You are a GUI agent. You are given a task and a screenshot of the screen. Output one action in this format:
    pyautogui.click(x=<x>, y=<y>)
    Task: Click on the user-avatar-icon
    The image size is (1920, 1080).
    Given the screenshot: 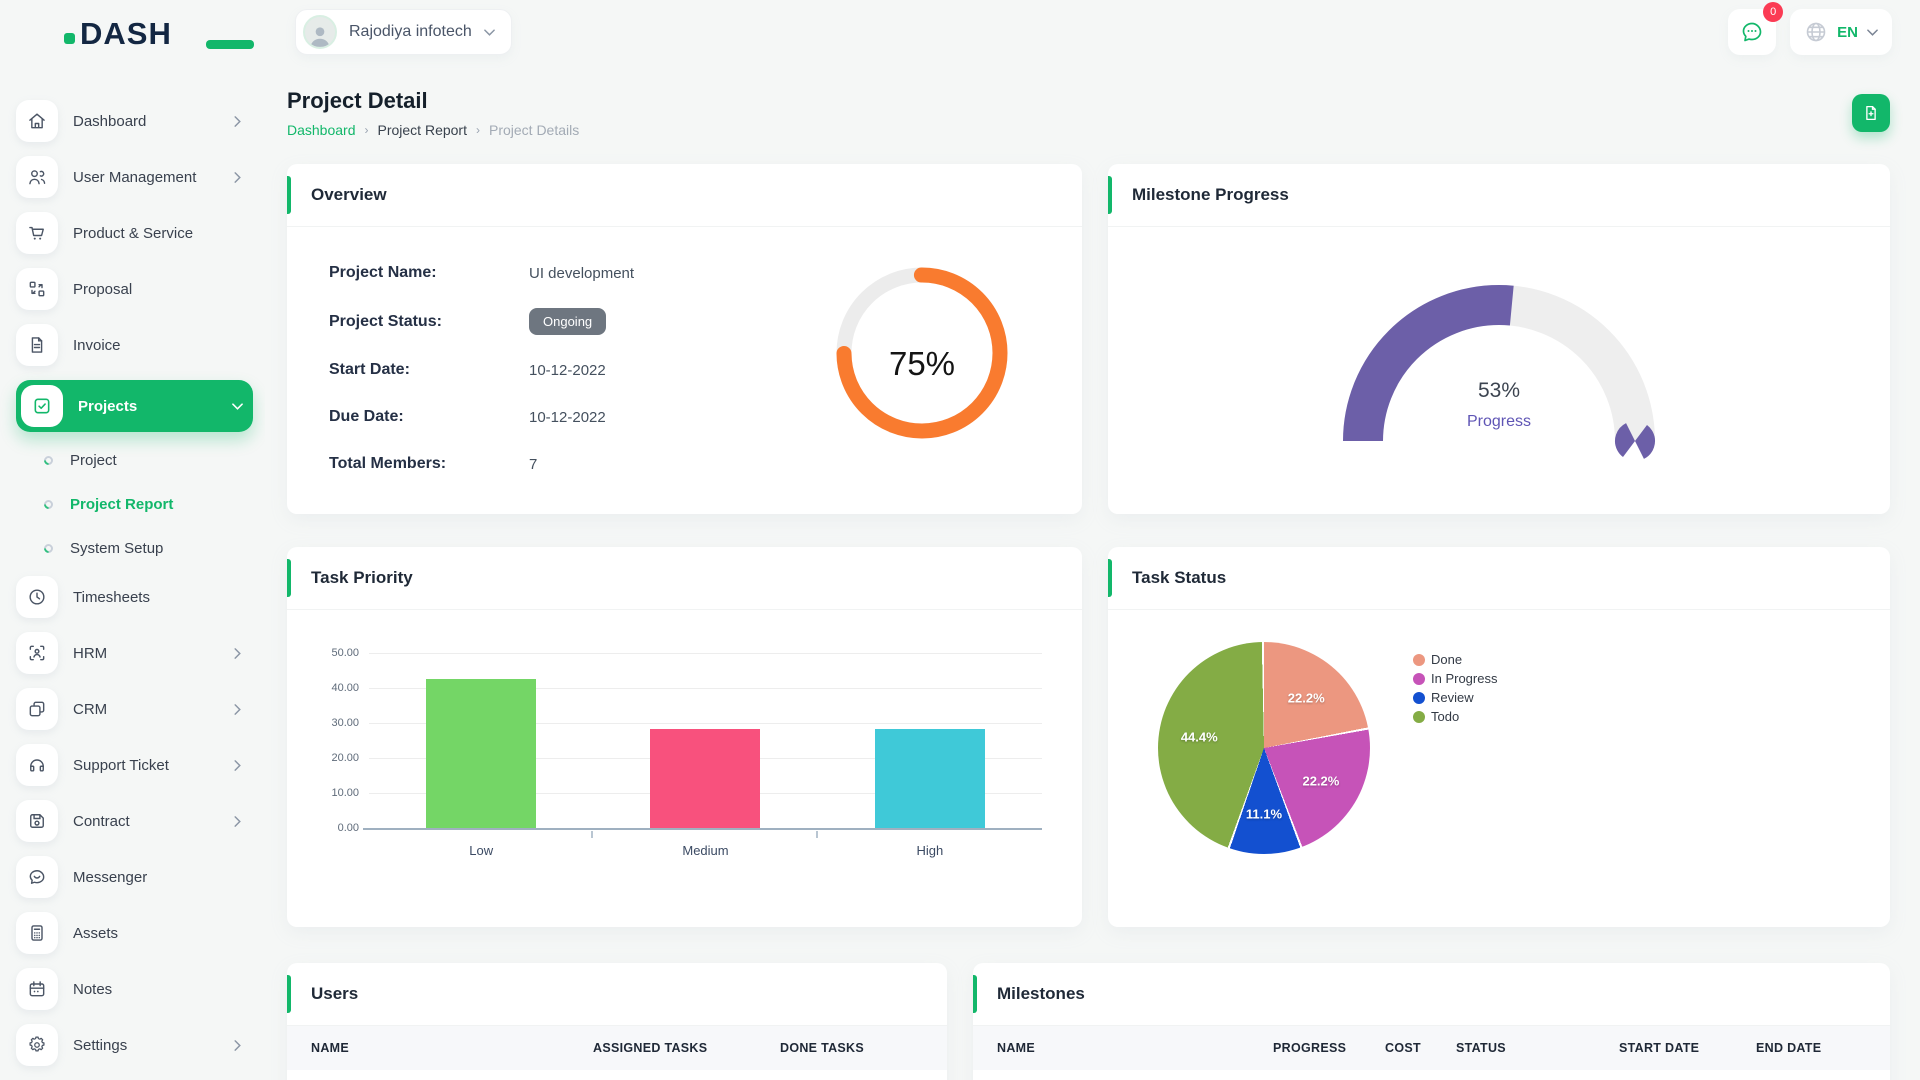 What is the action you would take?
    pyautogui.click(x=320, y=32)
    